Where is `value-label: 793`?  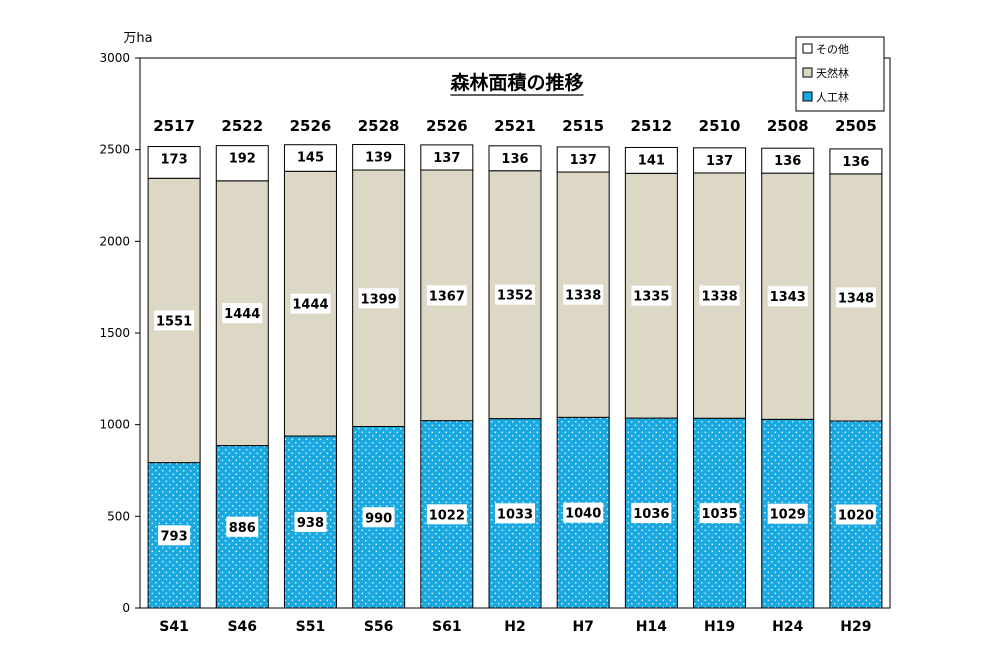 value-label: 793 is located at coordinates (174, 536).